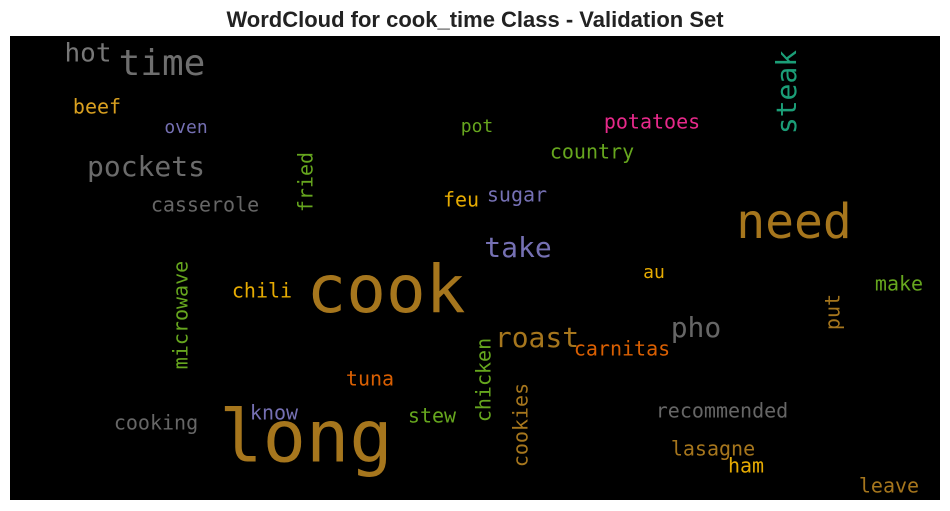  I want to click on word: put, so click(833, 312).